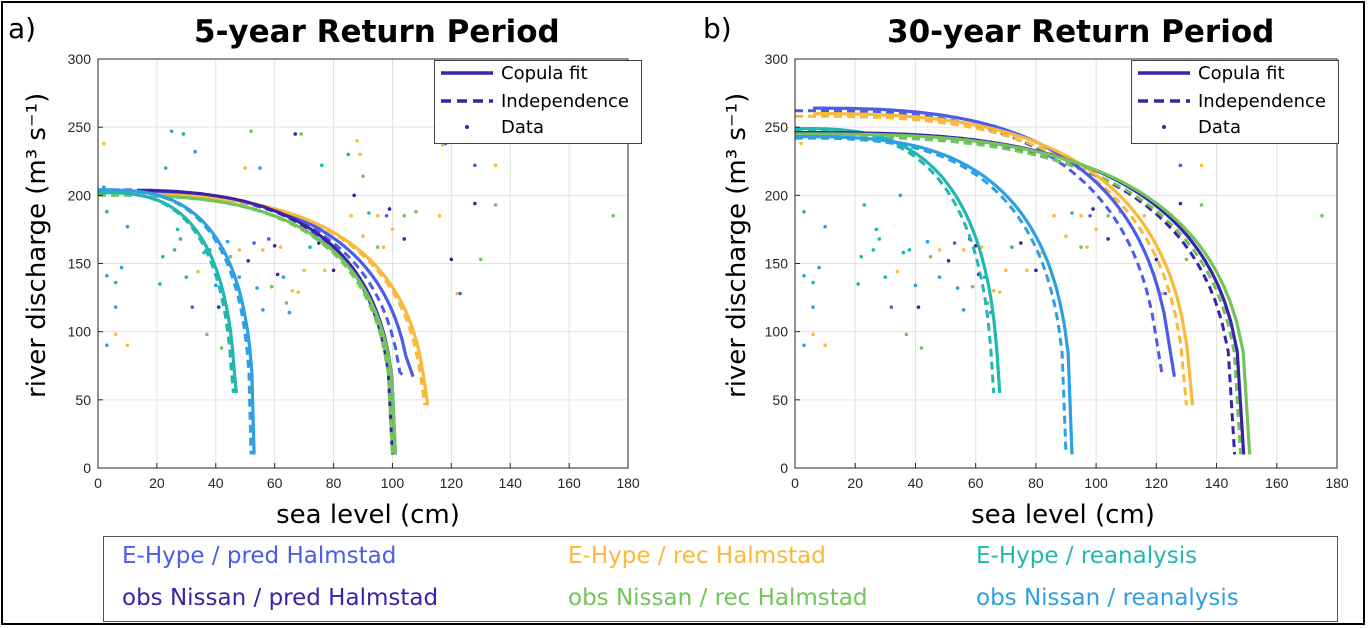  What do you see at coordinates (80, 195) in the screenshot?
I see `y-tick-label: 200` at bounding box center [80, 195].